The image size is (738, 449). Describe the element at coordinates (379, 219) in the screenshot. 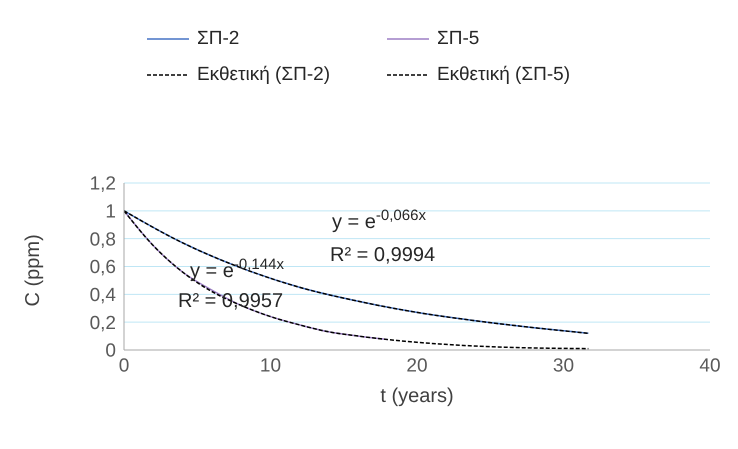

I see `annotation: y = e$^{-0,066x}$` at that location.